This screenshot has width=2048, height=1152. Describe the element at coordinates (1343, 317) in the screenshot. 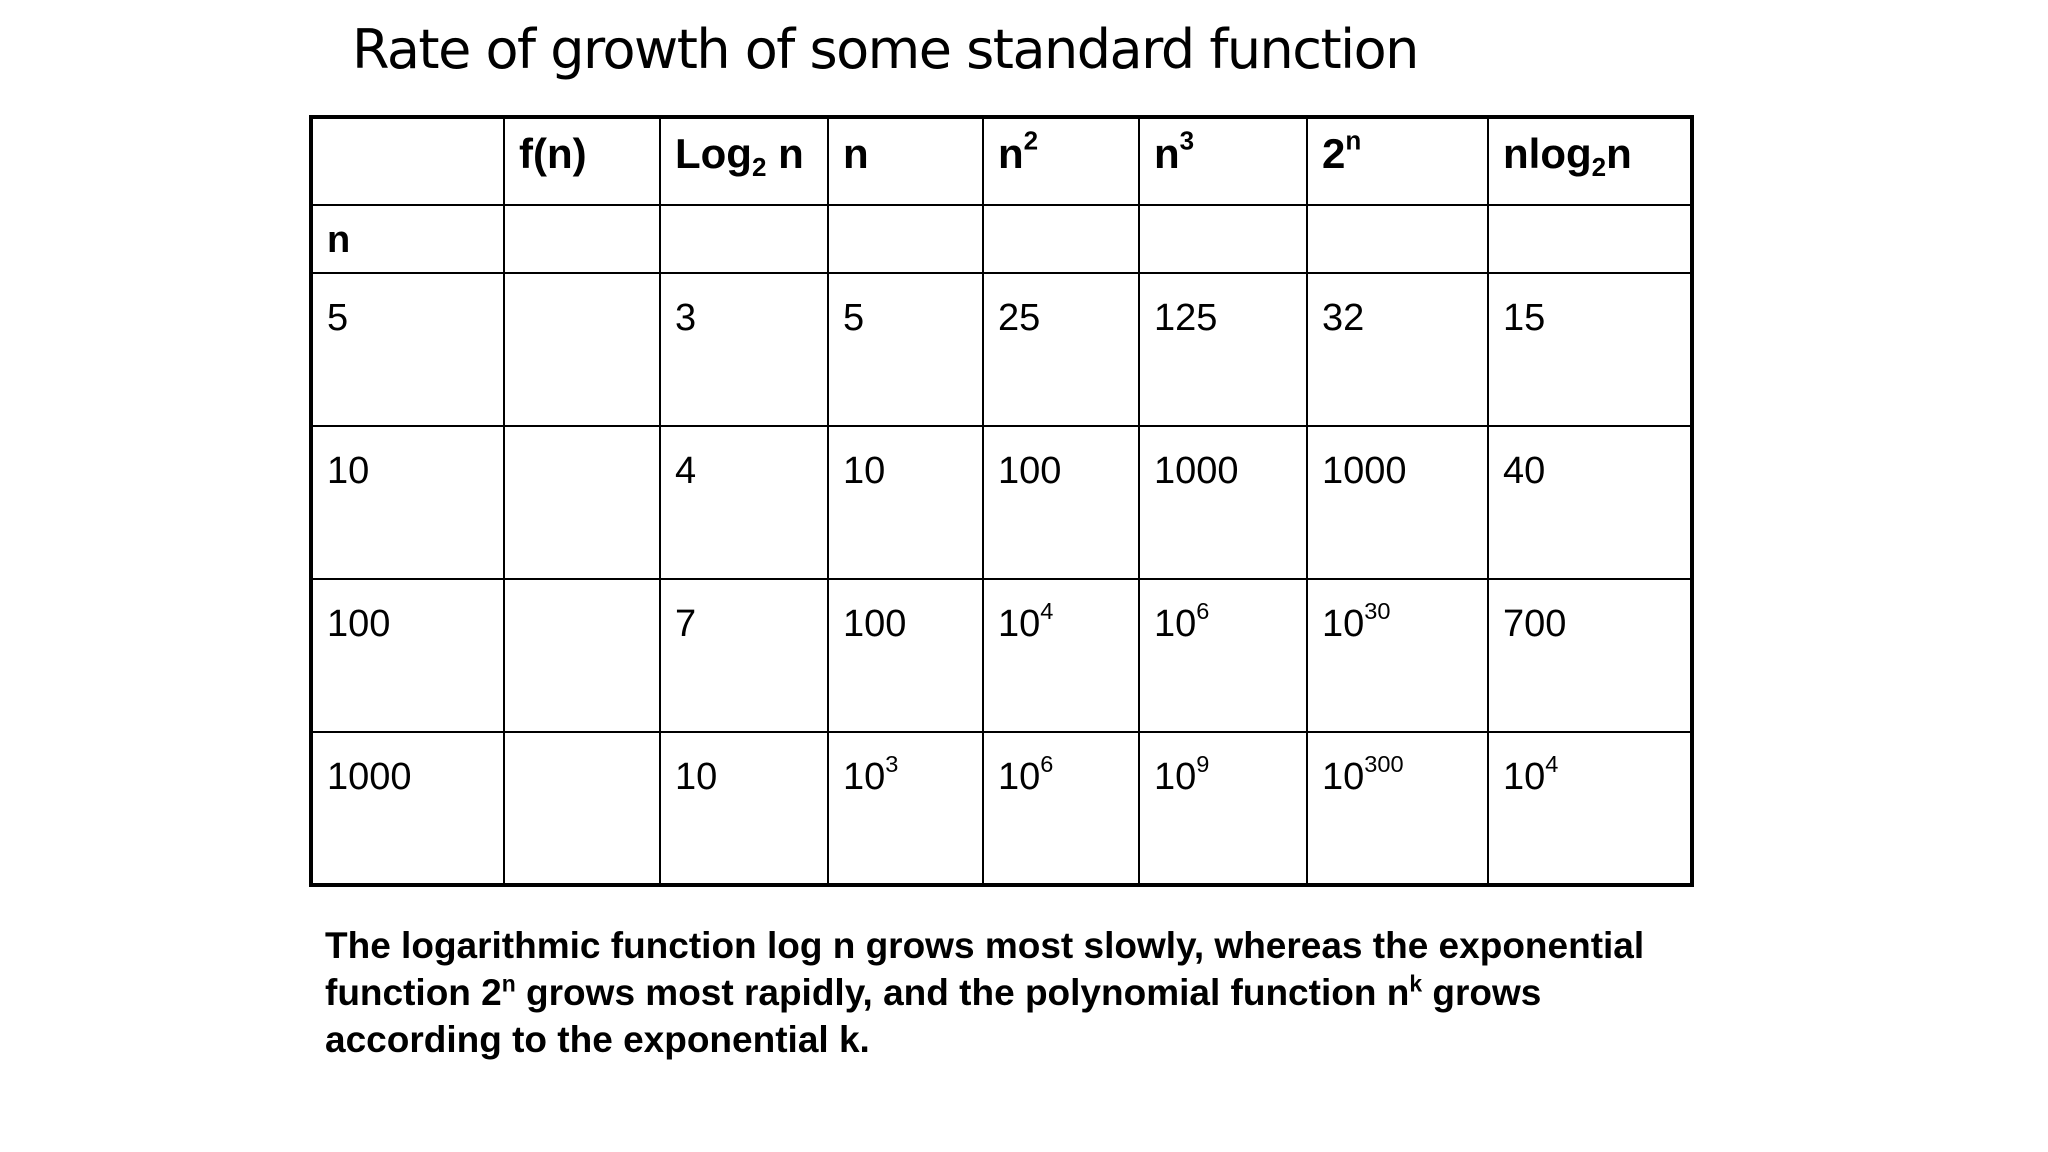

I see `cell-value: 32` at that location.